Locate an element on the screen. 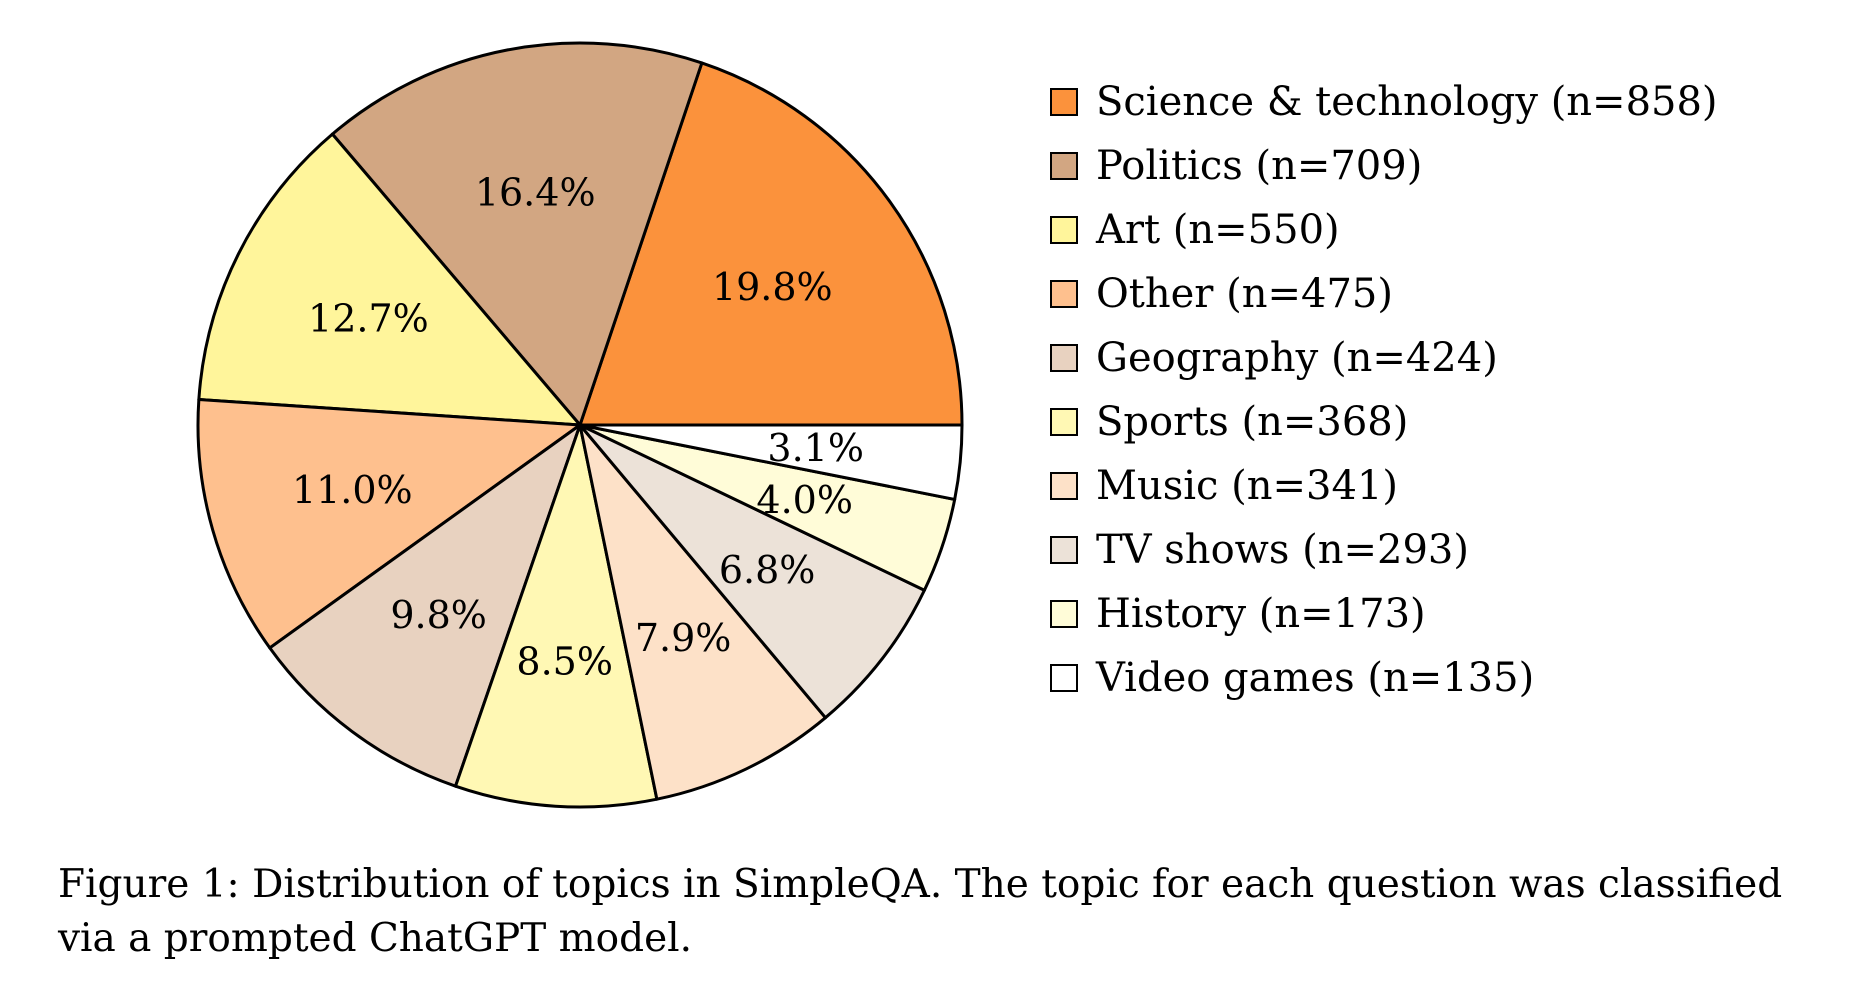  legend-item: Other (n=475) is located at coordinates (1384, 294).